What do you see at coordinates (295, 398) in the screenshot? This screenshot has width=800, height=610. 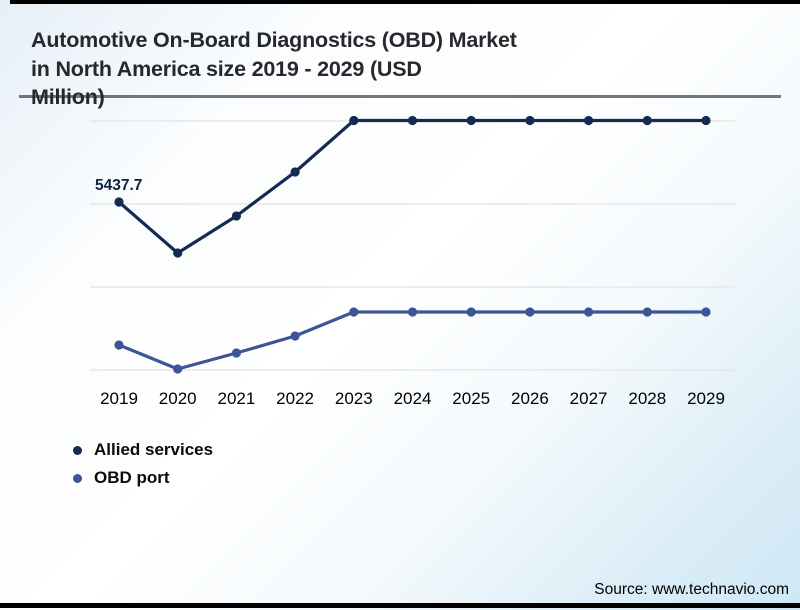 I see `x-axis-label: 2022` at bounding box center [295, 398].